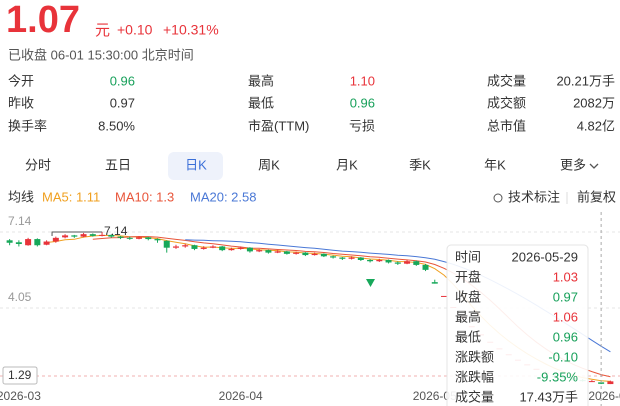 Image resolution: width=620 pixels, height=406 pixels. I want to click on eye-icon, so click(498, 198).